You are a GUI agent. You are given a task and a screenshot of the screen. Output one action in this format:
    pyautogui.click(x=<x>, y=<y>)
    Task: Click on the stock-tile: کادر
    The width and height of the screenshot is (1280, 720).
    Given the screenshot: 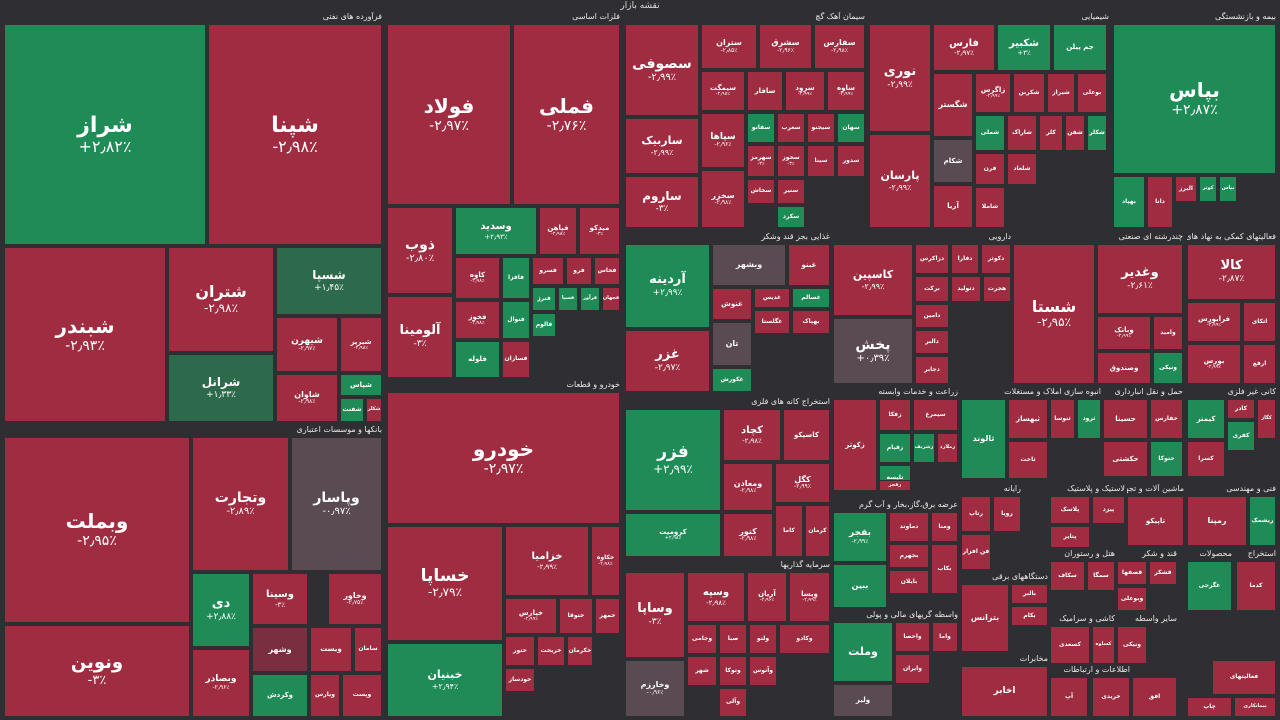 What is the action you would take?
    pyautogui.click(x=1241, y=409)
    